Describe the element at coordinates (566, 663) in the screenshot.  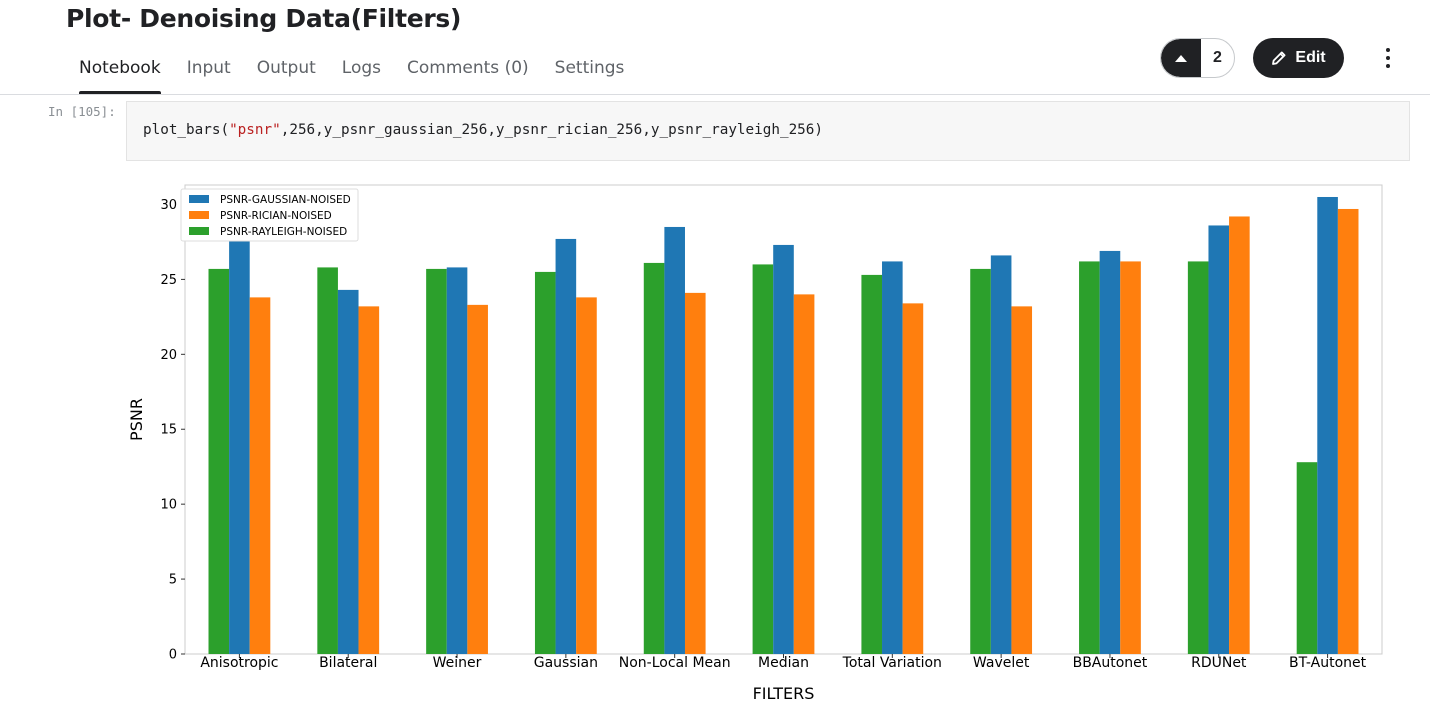
I see `x-tick-label: Gaussian` at that location.